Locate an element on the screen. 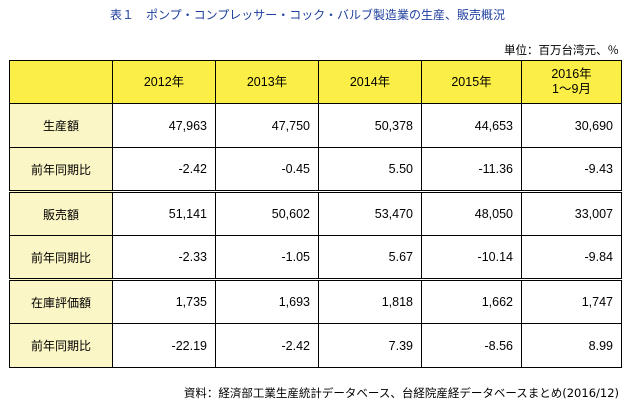 This screenshot has height=405, width=631. table-cell: -9.84 is located at coordinates (571, 257).